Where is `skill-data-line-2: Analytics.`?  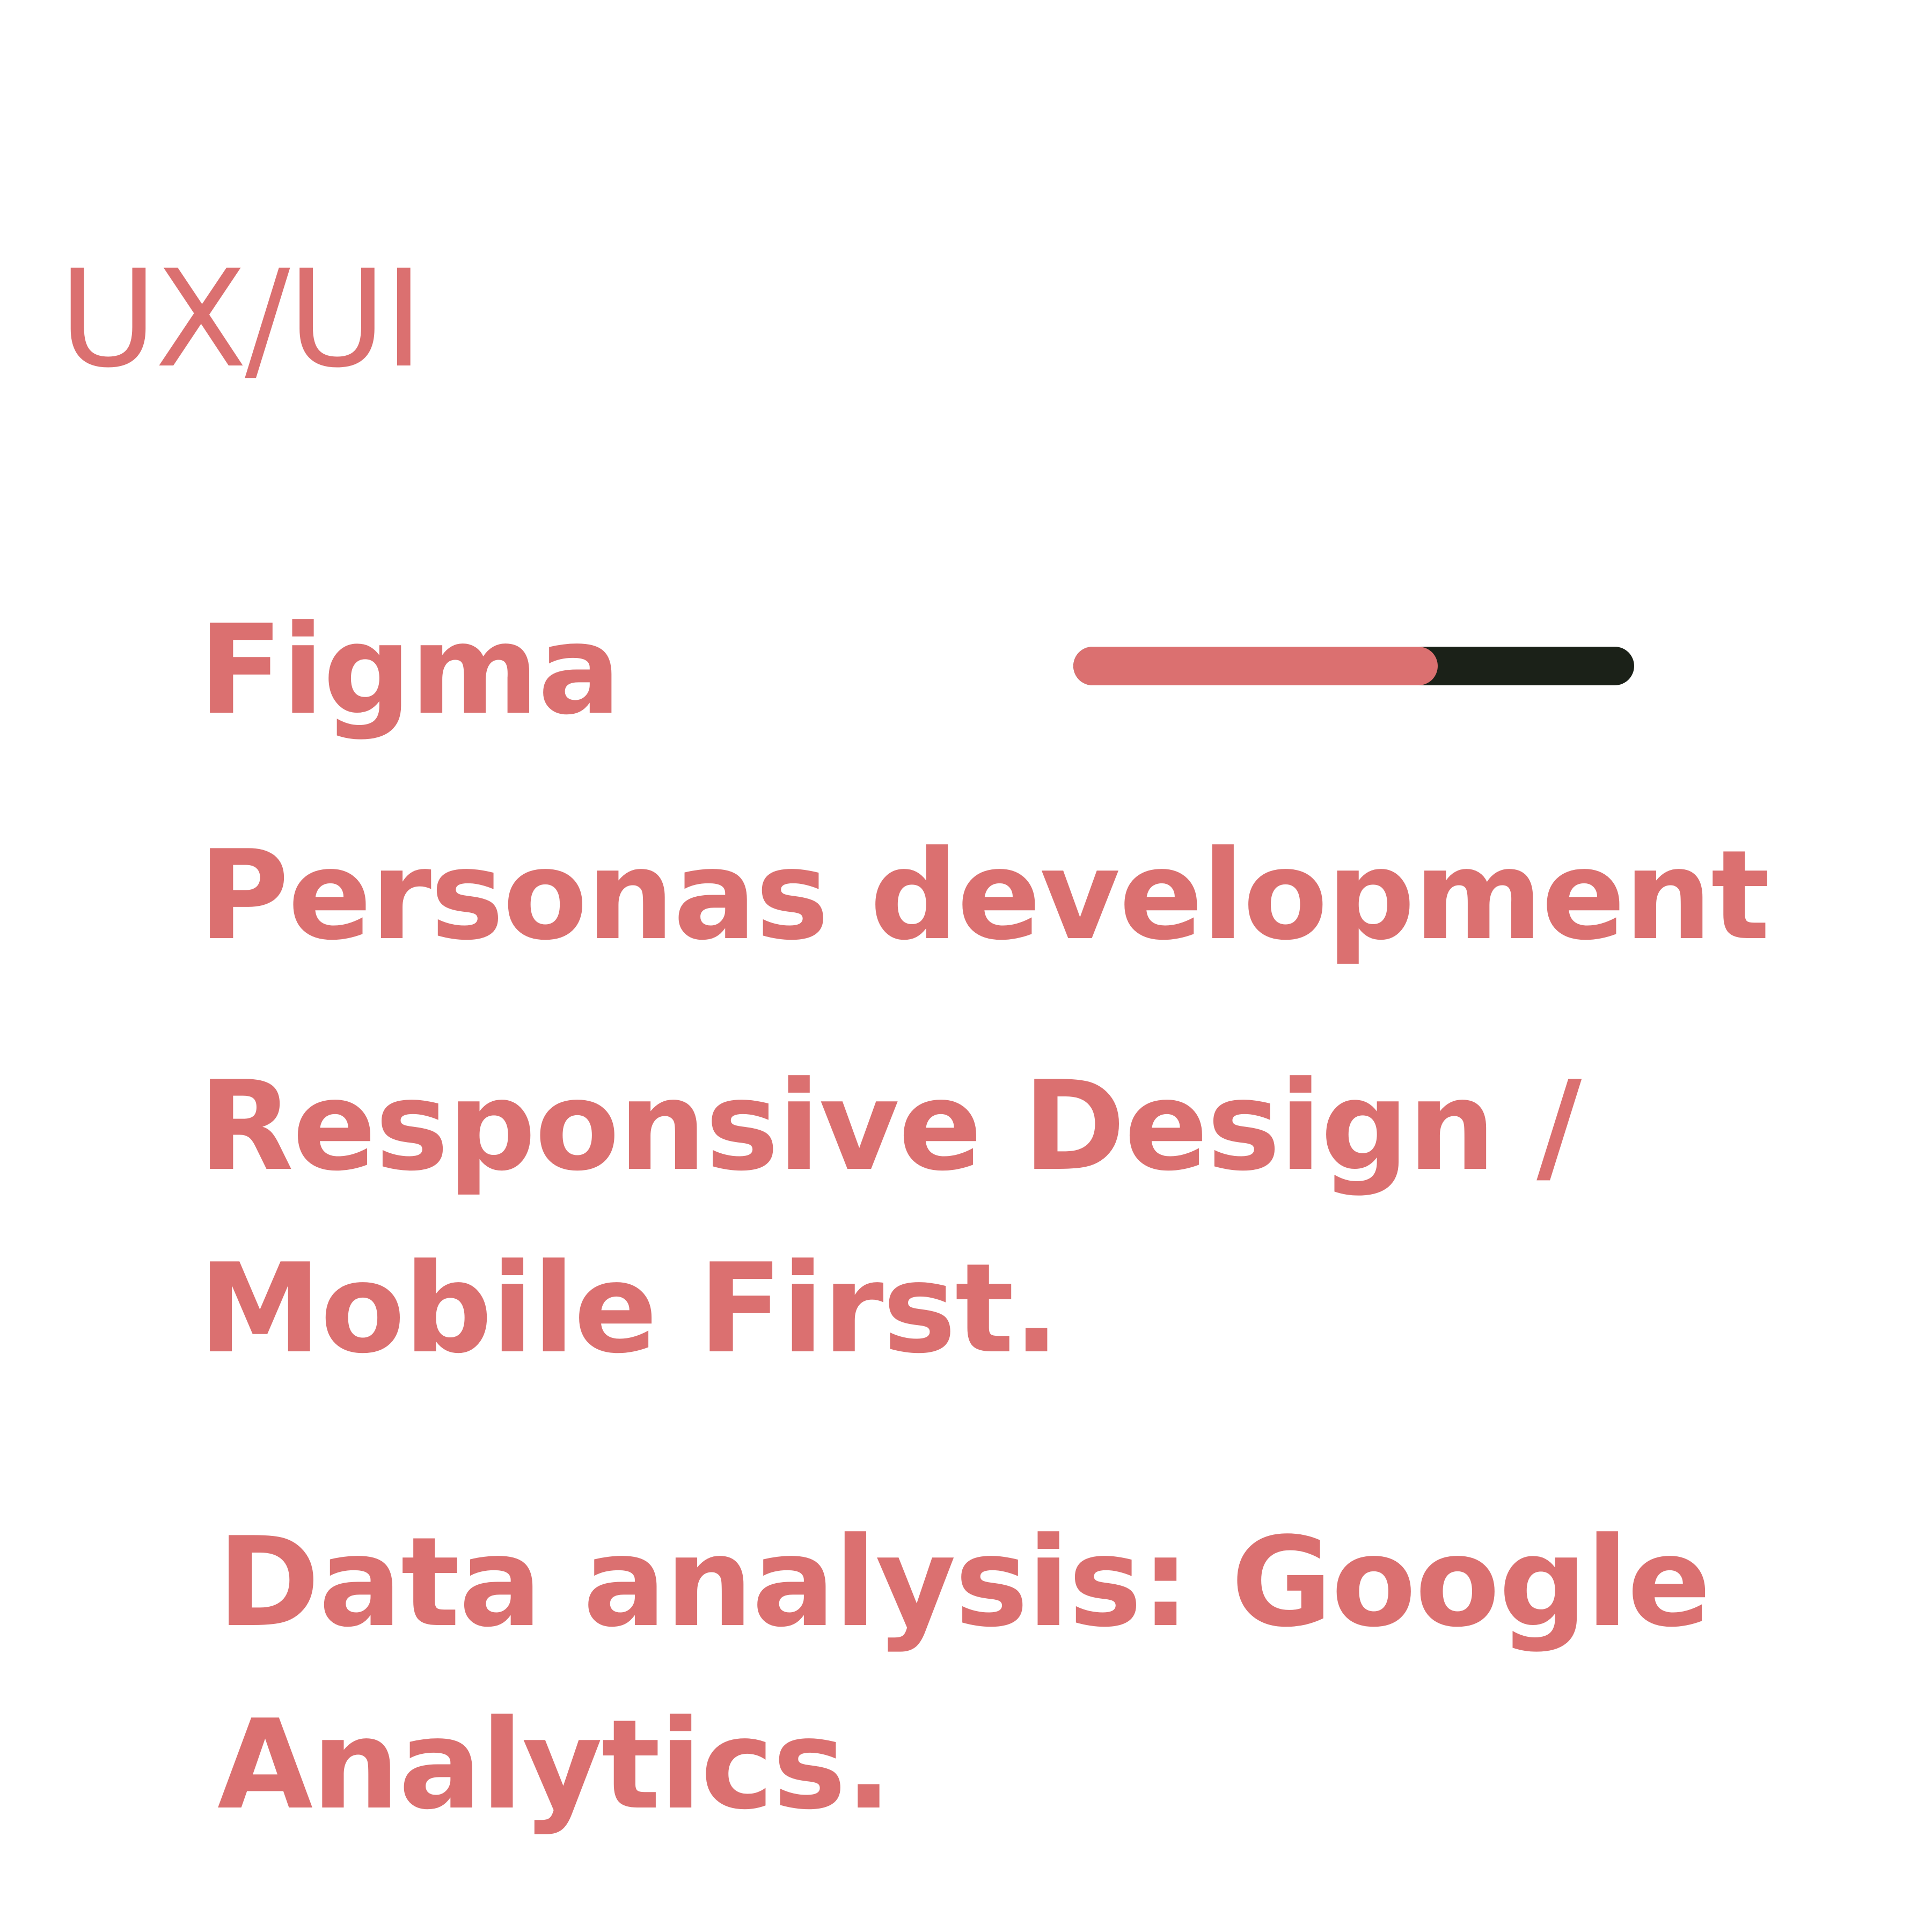 skill-data-line-2: Analytics. is located at coordinates (554, 1765).